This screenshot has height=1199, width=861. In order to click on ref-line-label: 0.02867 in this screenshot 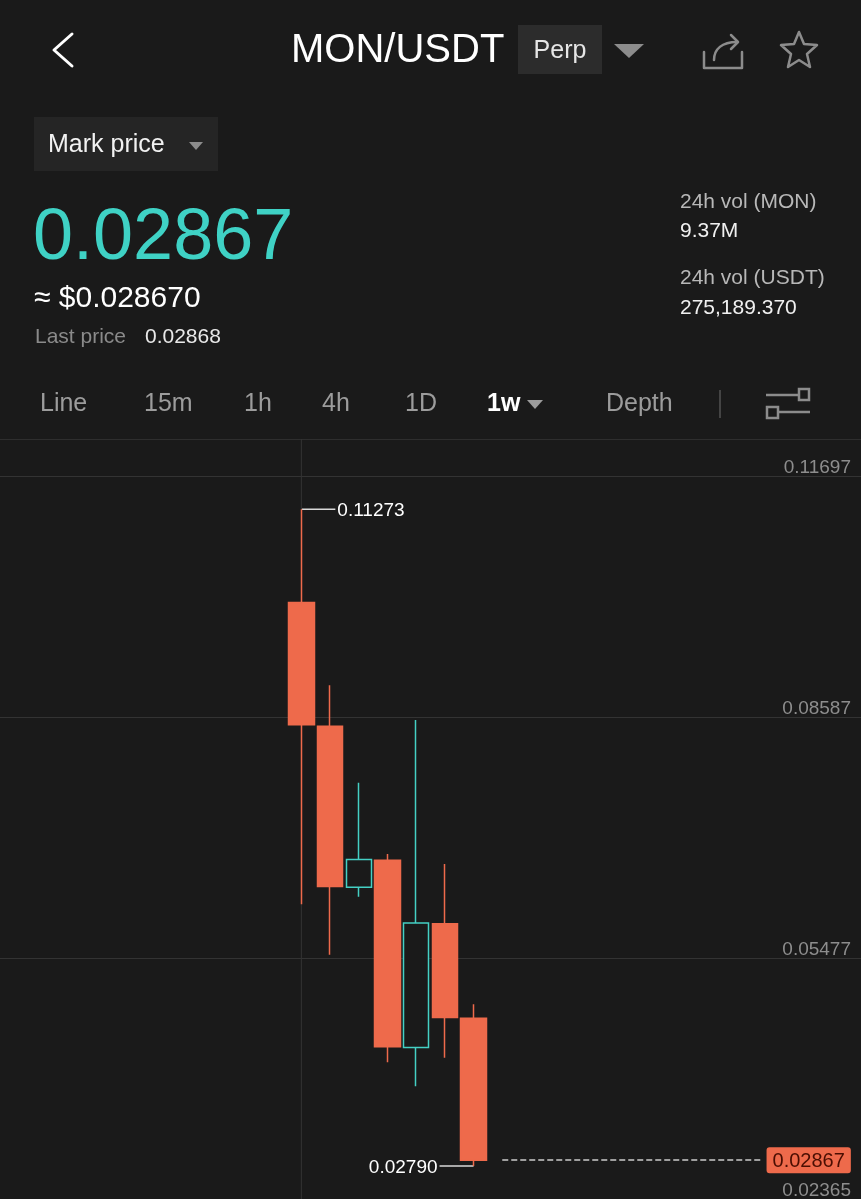, I will do `click(808, 1160)`.